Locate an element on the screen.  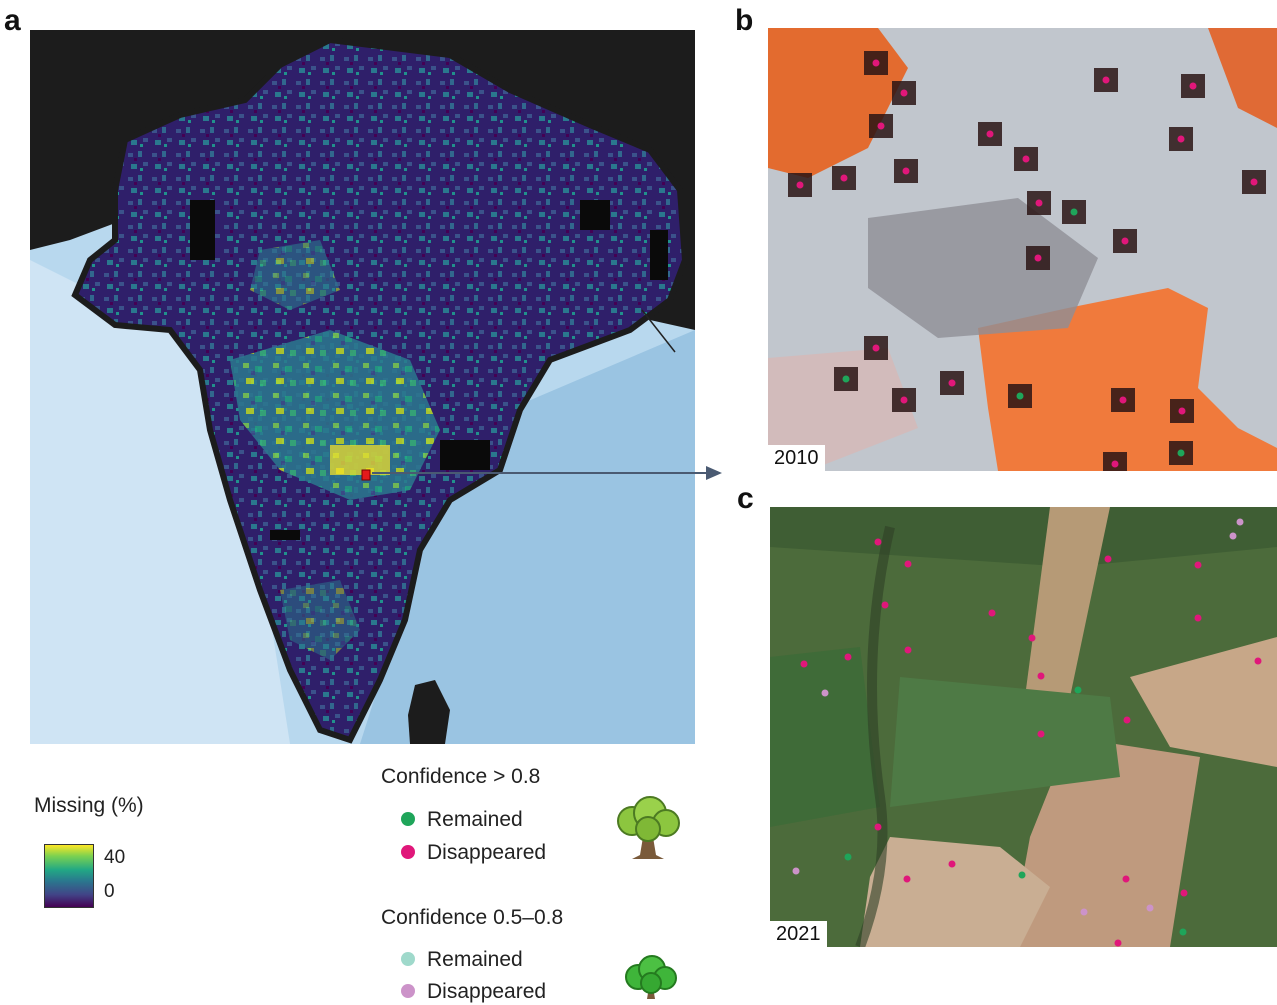
year-label-2010: 2010 is located at coordinates (796, 458).